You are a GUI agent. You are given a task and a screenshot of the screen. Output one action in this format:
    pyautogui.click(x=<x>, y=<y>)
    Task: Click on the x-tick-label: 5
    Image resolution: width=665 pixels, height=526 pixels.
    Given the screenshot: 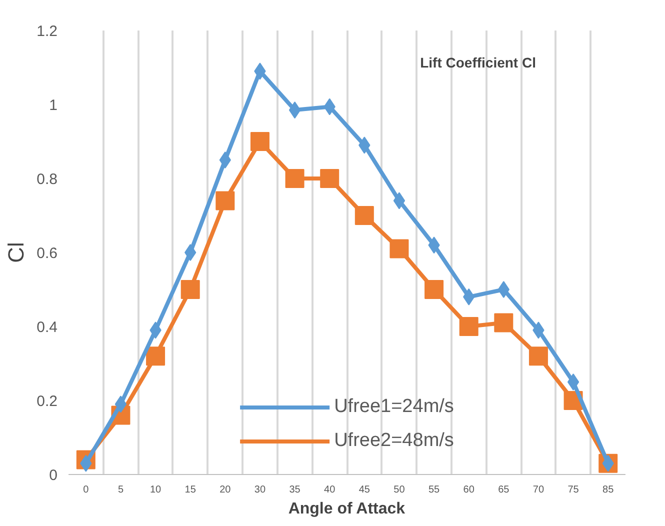 What is the action you would take?
    pyautogui.click(x=121, y=490)
    